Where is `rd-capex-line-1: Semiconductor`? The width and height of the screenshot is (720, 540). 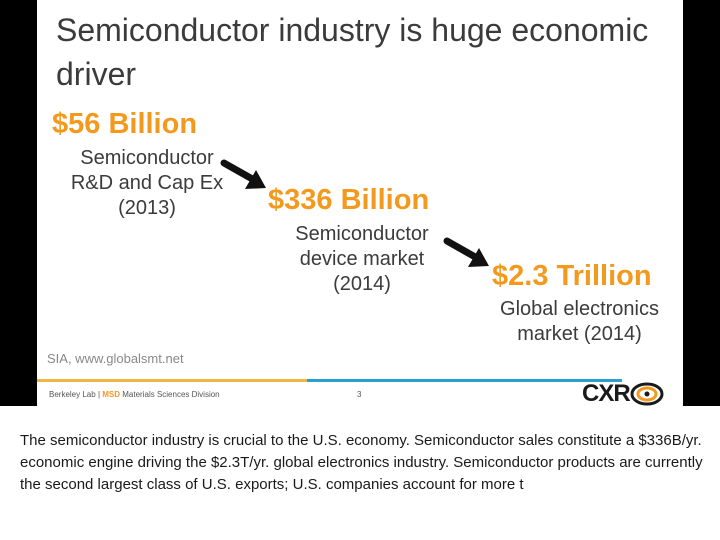
rd-capex-line-1: Semiconductor is located at coordinates (147, 158).